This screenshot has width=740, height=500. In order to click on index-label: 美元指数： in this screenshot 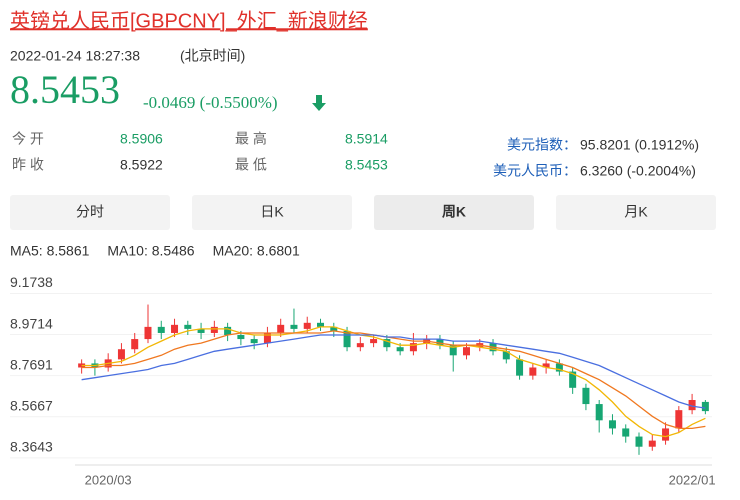, I will do `click(542, 145)`.